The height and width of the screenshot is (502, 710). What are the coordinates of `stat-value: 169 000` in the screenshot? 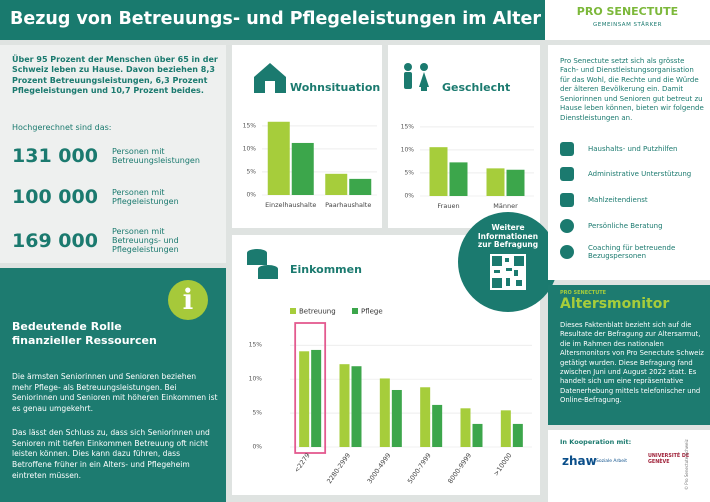 It's located at (55, 240).